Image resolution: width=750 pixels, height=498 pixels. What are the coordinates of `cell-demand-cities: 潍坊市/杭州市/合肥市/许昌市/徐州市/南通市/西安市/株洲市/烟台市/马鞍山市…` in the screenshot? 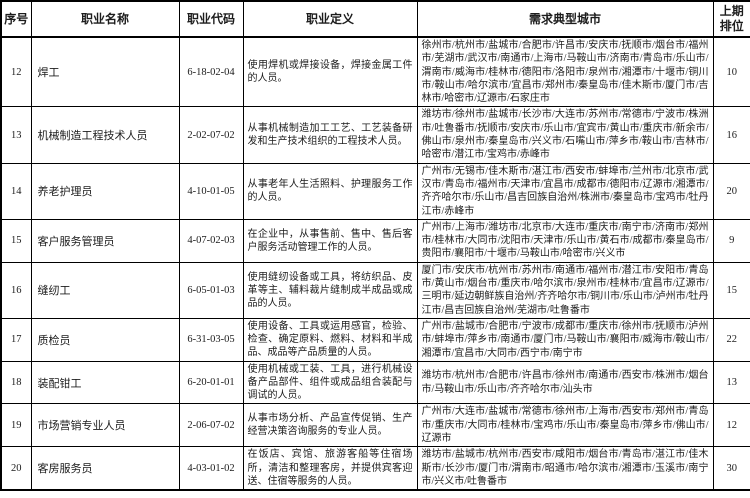 It's located at (565, 382).